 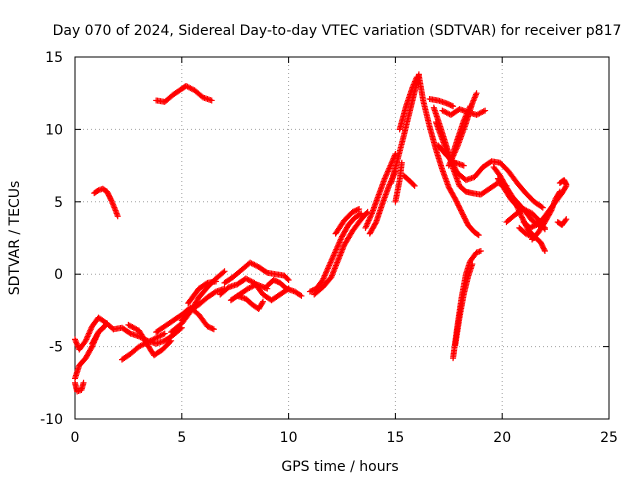 I want to click on x-tick-label: 25, so click(x=609, y=438).